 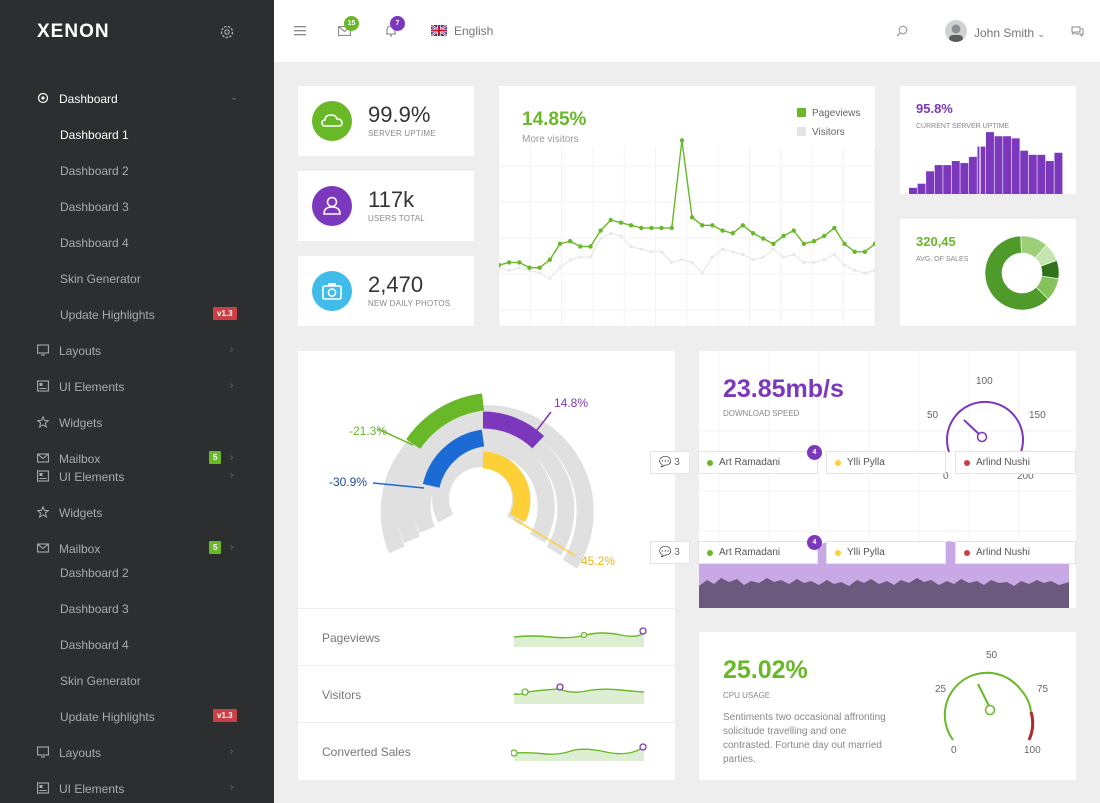 What do you see at coordinates (439, 30) in the screenshot?
I see `uk-flag-icon` at bounding box center [439, 30].